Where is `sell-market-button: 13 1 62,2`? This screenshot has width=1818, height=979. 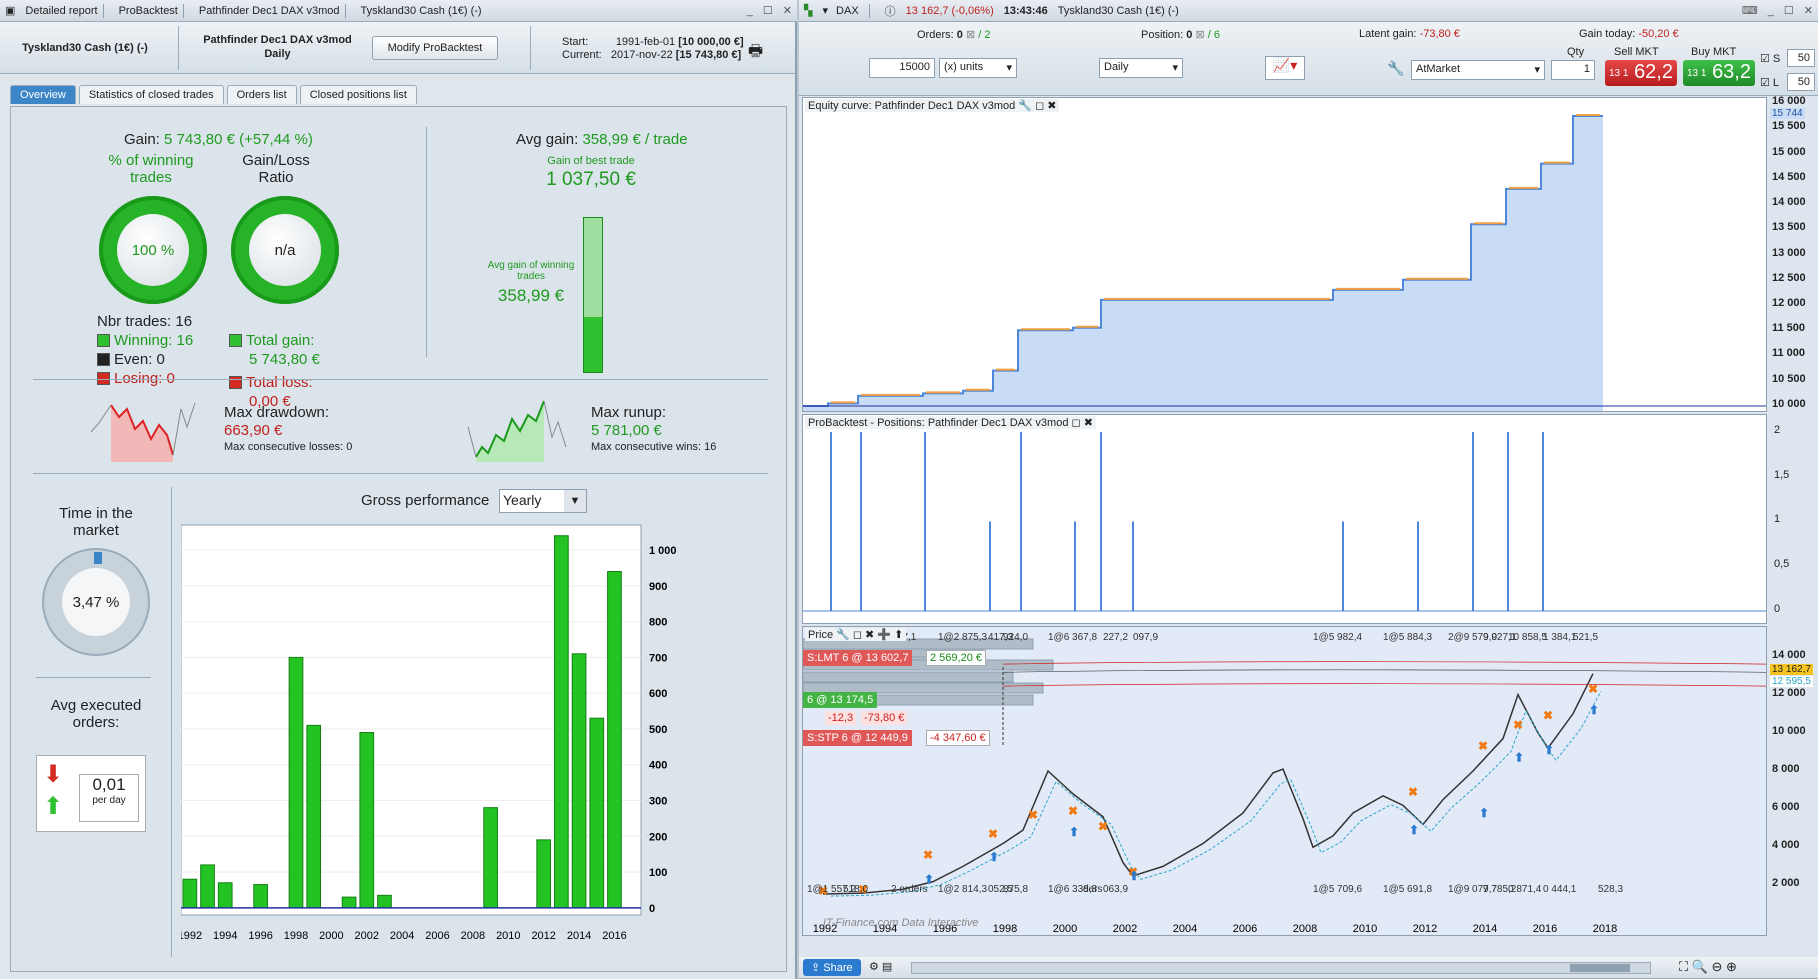
sell-market-button: 13 1 62,2 is located at coordinates (1641, 73).